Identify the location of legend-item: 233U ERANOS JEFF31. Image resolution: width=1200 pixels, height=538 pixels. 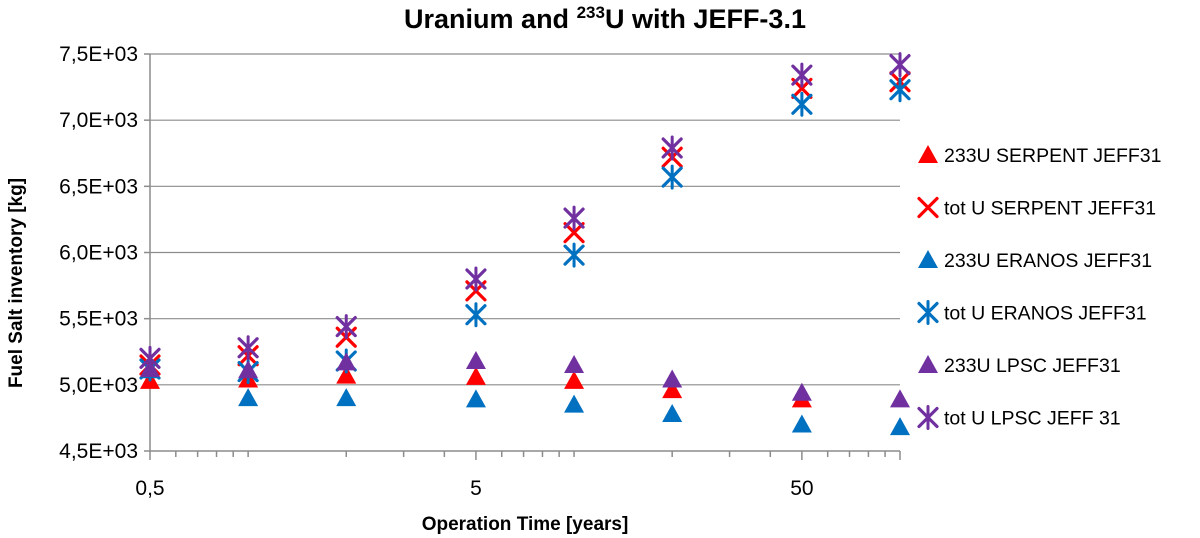
(1035, 261).